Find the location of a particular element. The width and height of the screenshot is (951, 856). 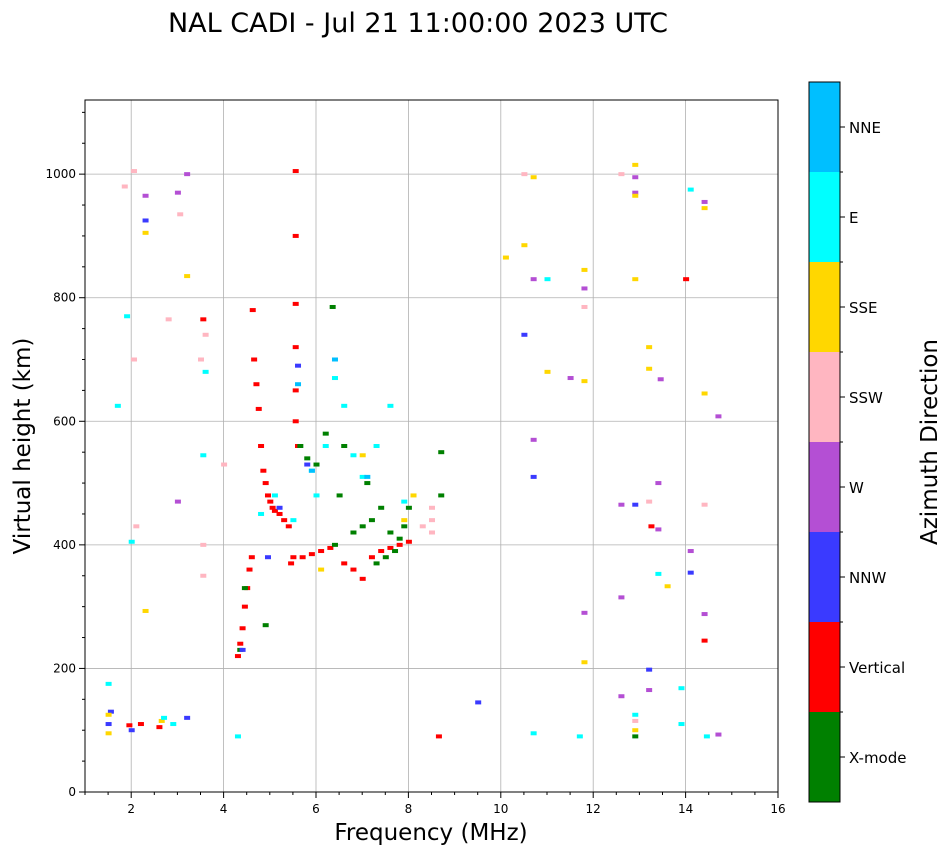

colorbar-label: Azimuth Direction is located at coordinates (930, 442).